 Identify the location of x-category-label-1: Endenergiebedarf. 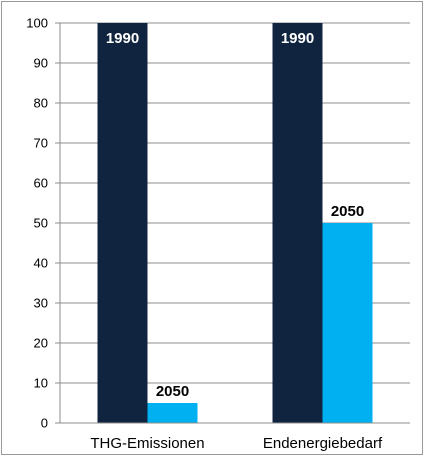
(323, 443).